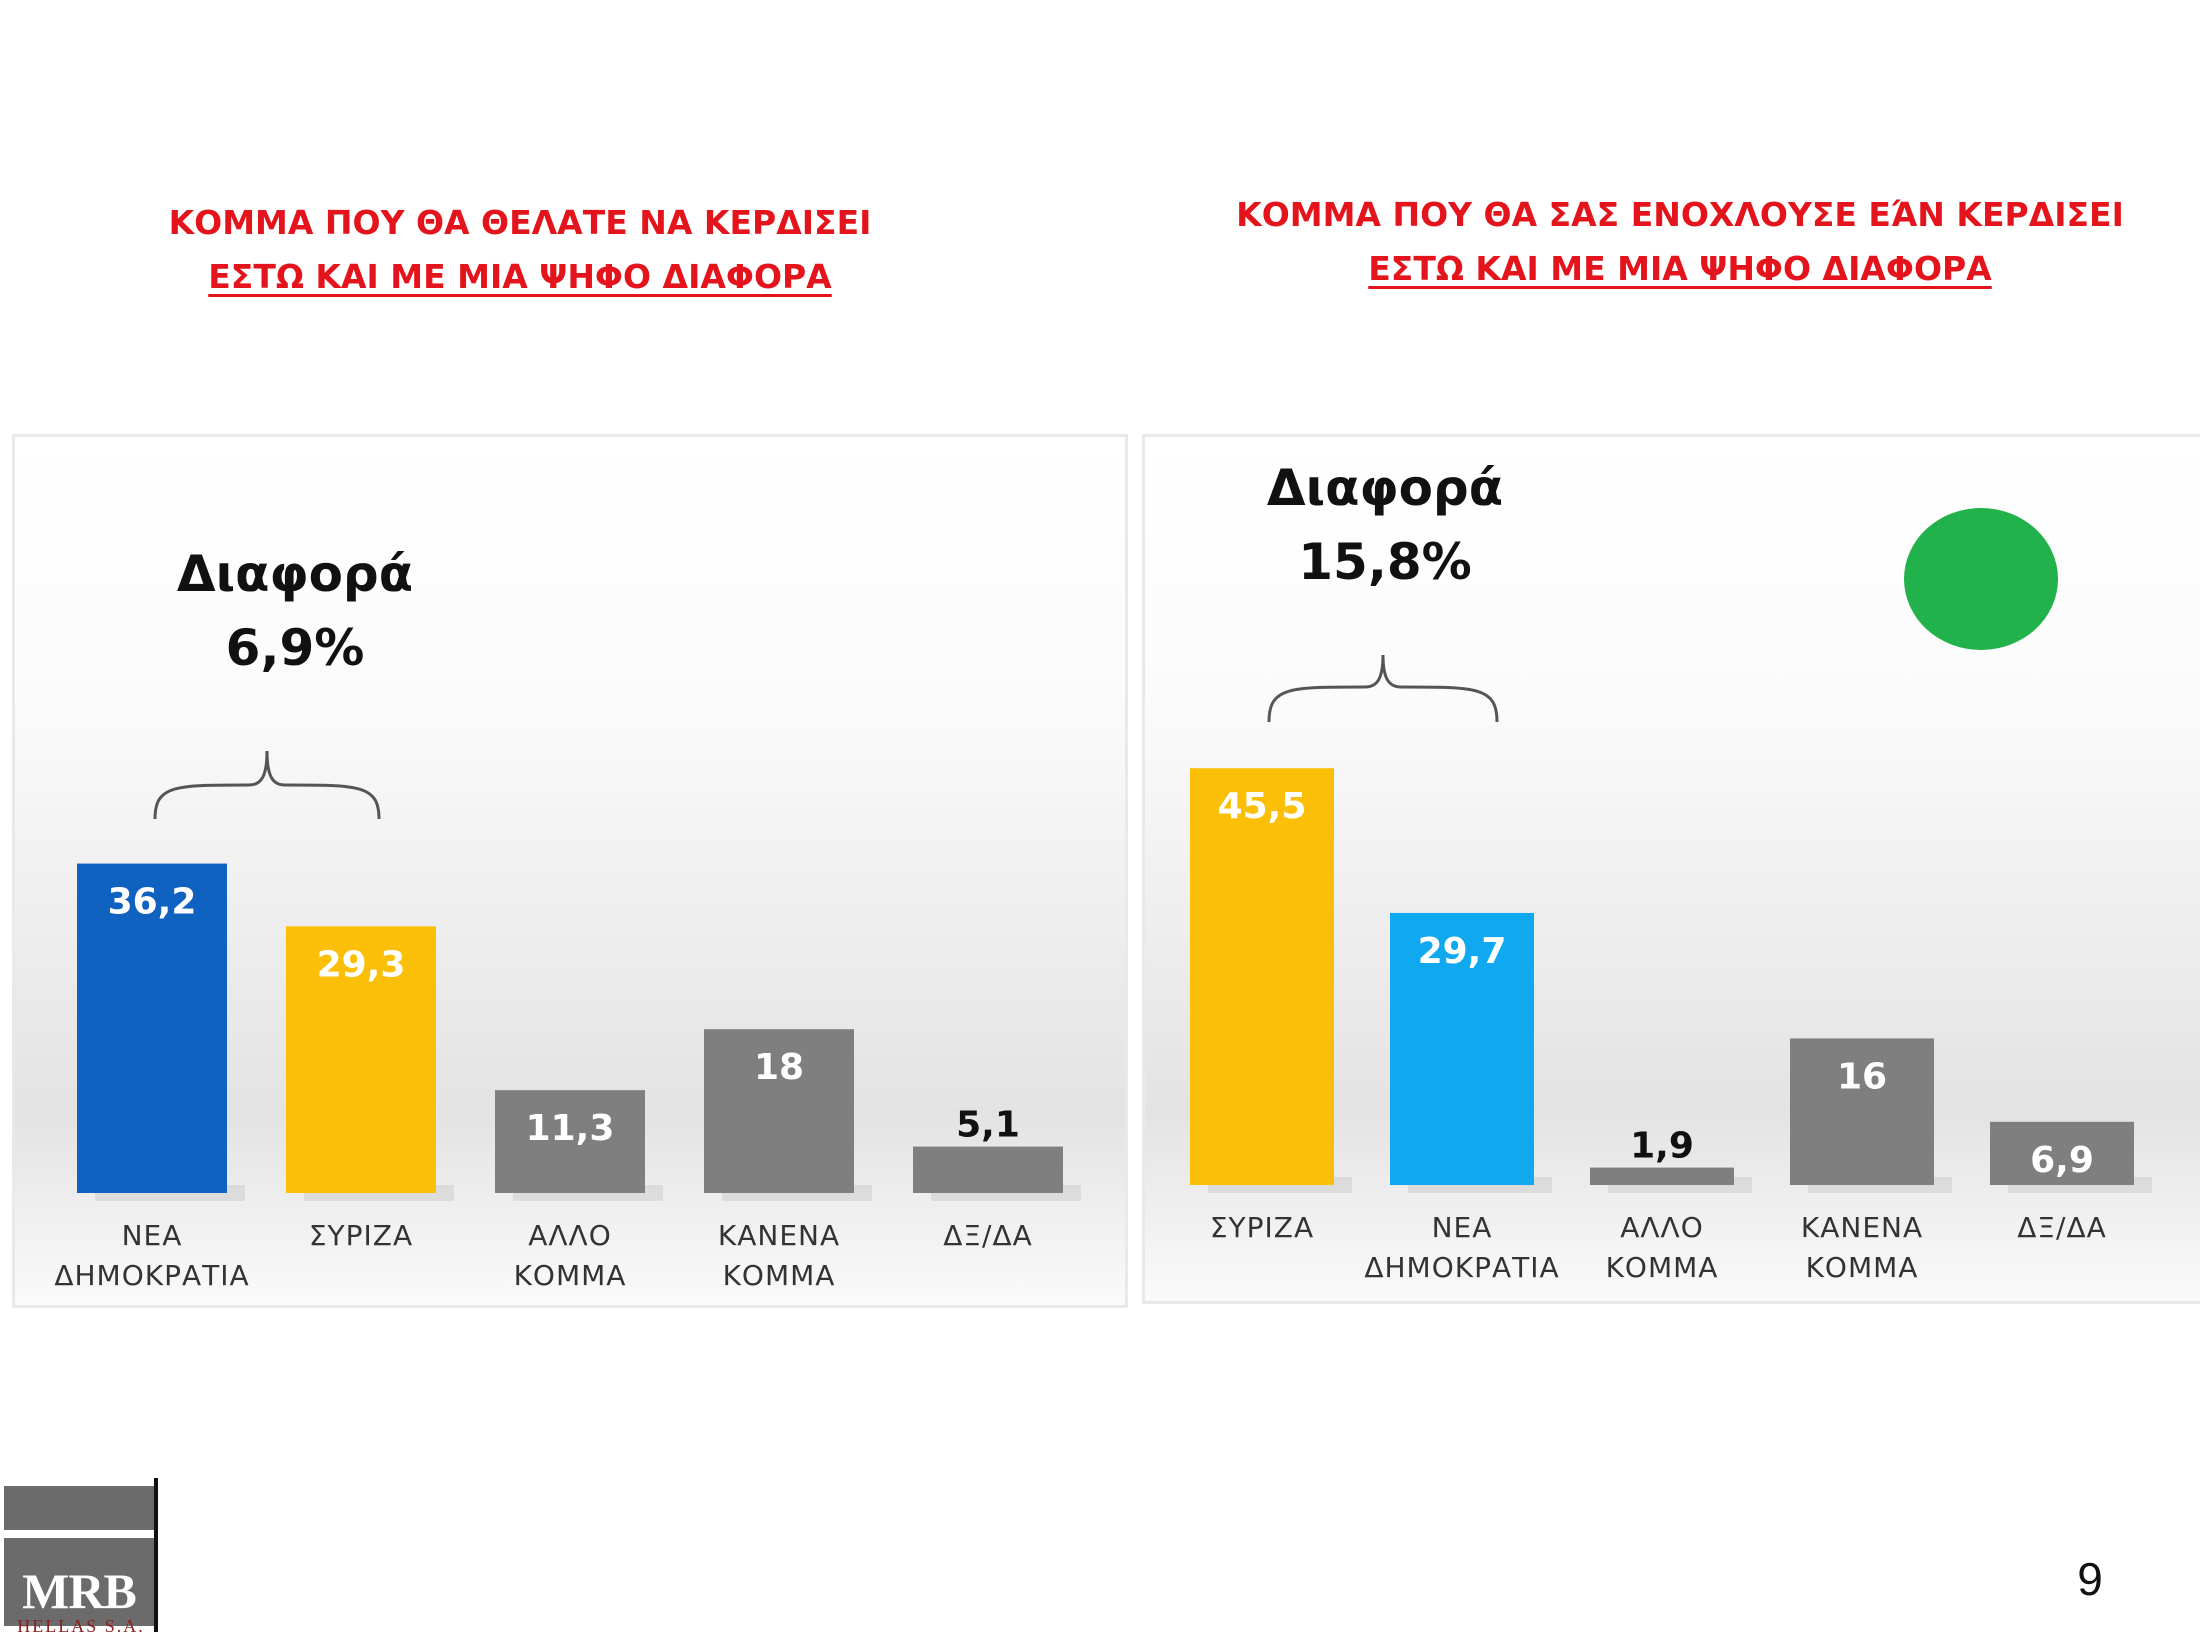  Describe the element at coordinates (779, 1067) in the screenshot. I see `left-value-label: 18` at that location.